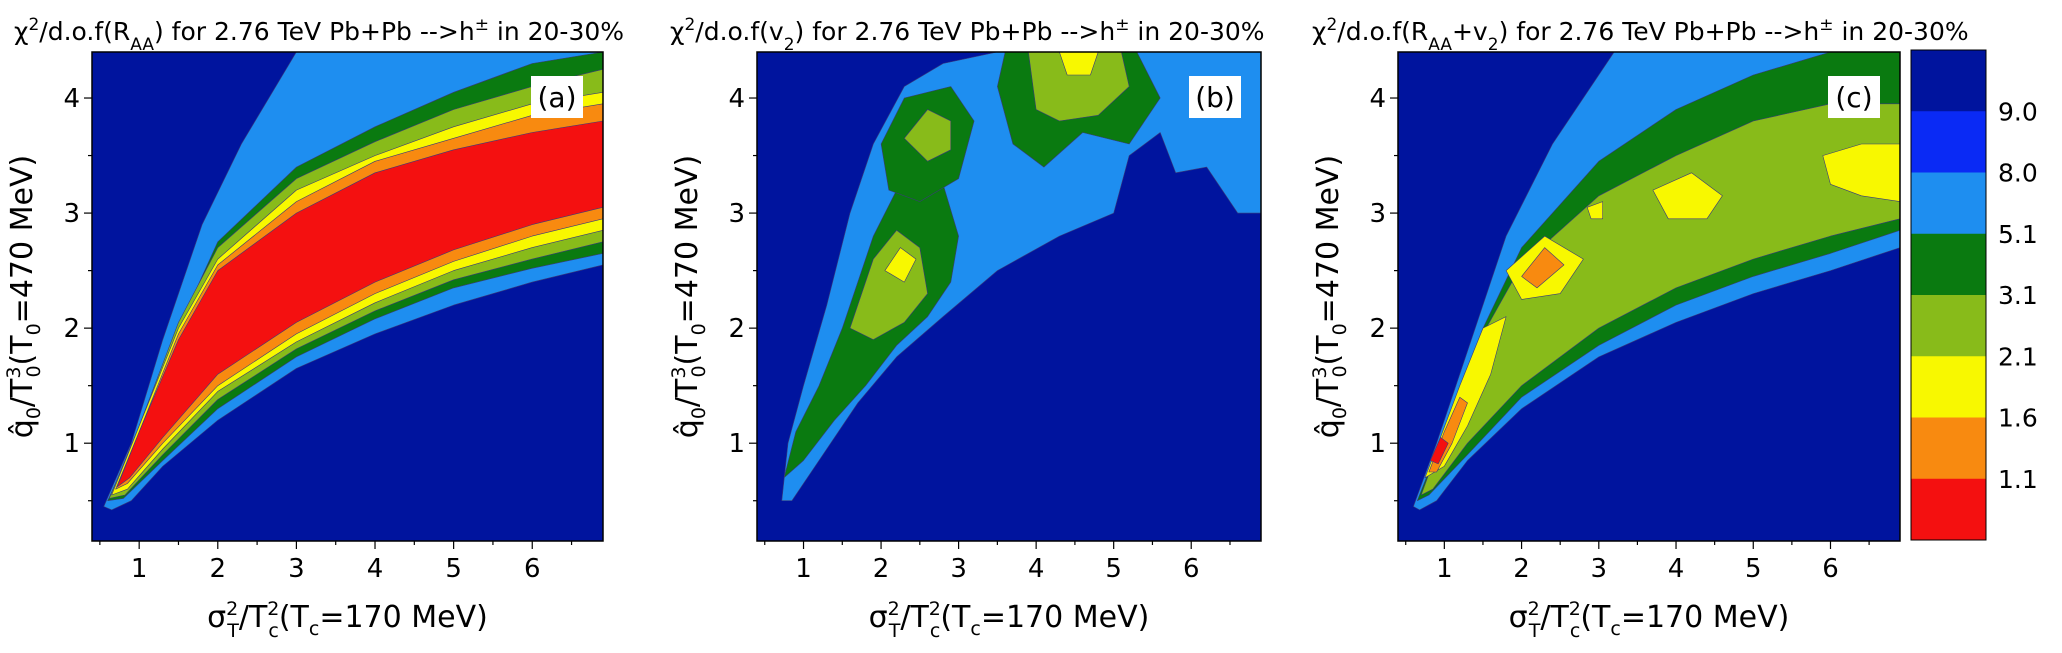 This screenshot has height=653, width=2062. What do you see at coordinates (1948, 387) in the screenshot?
I see `colorbar-band-yellow` at bounding box center [1948, 387].